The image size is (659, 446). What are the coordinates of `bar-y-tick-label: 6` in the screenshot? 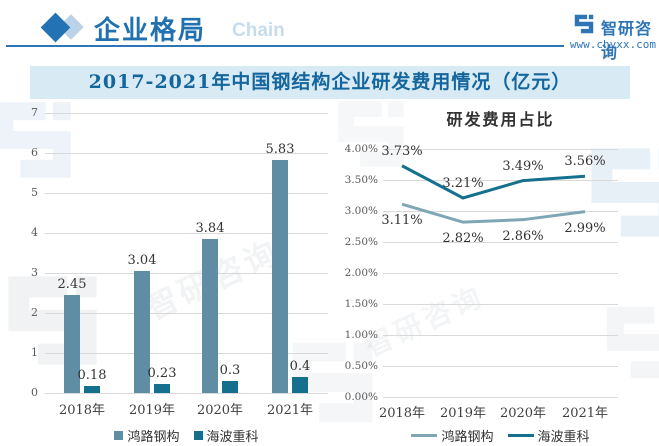 It's located at (34, 152).